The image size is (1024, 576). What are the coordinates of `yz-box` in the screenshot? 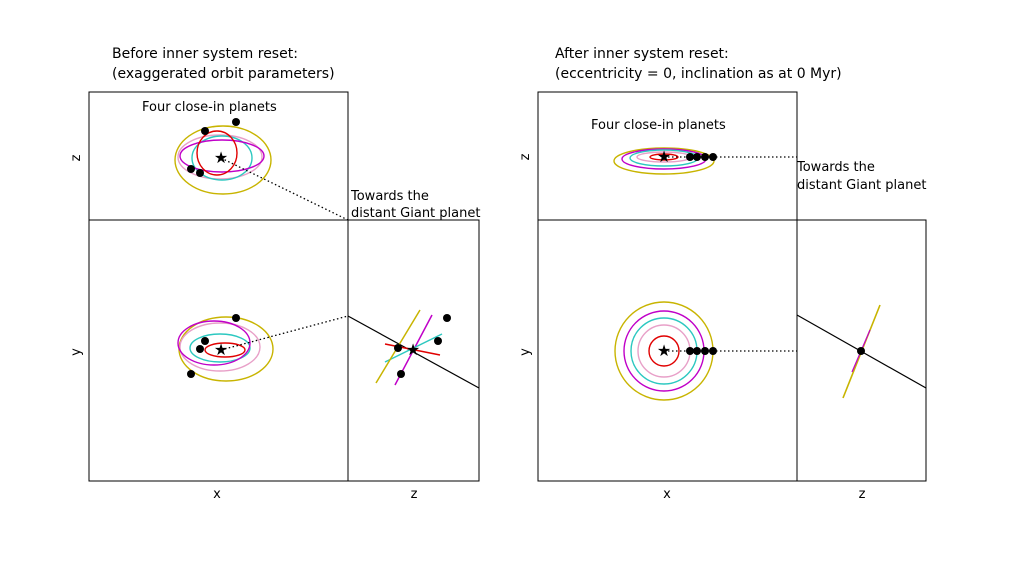 It's located at (413, 350).